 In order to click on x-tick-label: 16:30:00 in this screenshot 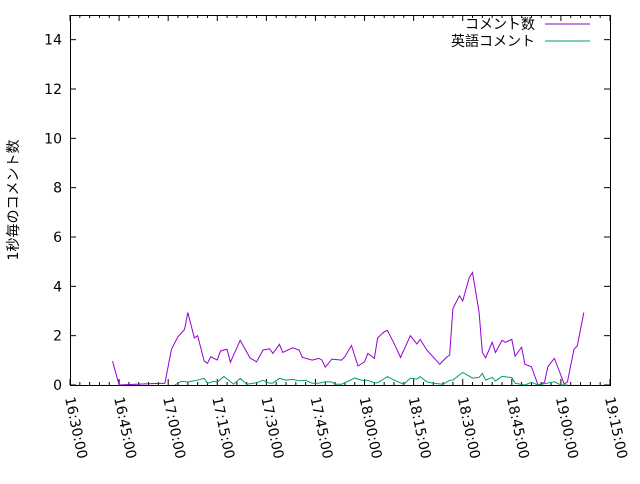, I will do `click(75, 428)`.